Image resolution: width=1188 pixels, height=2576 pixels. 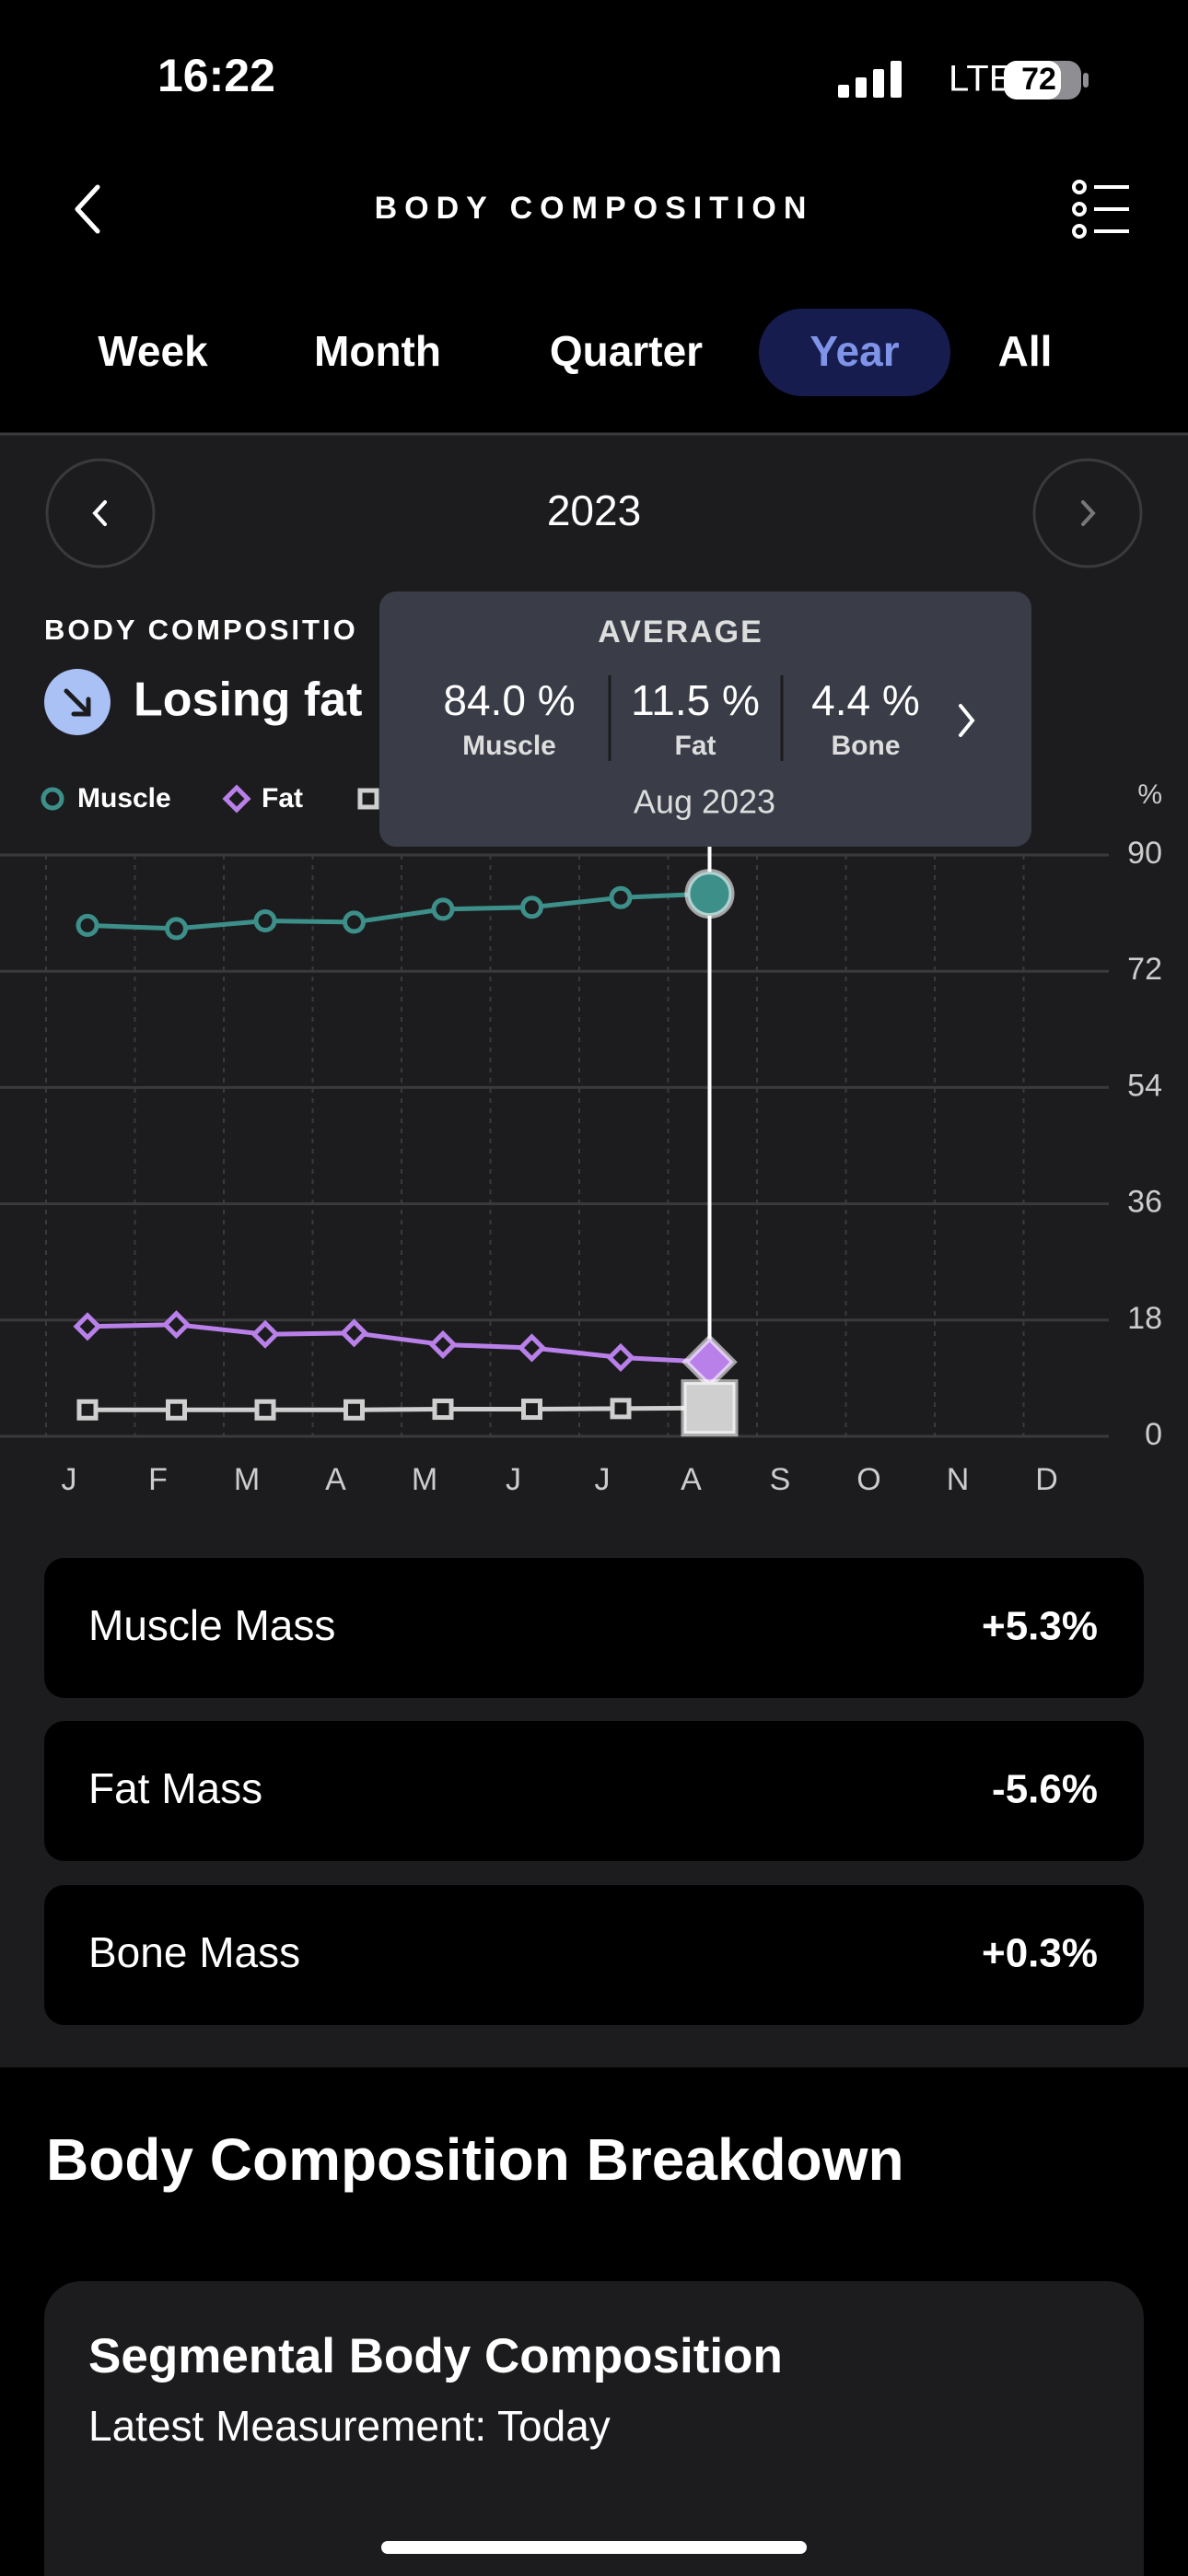 I want to click on section-label: BODY COMPOSITIO, so click(x=201, y=630).